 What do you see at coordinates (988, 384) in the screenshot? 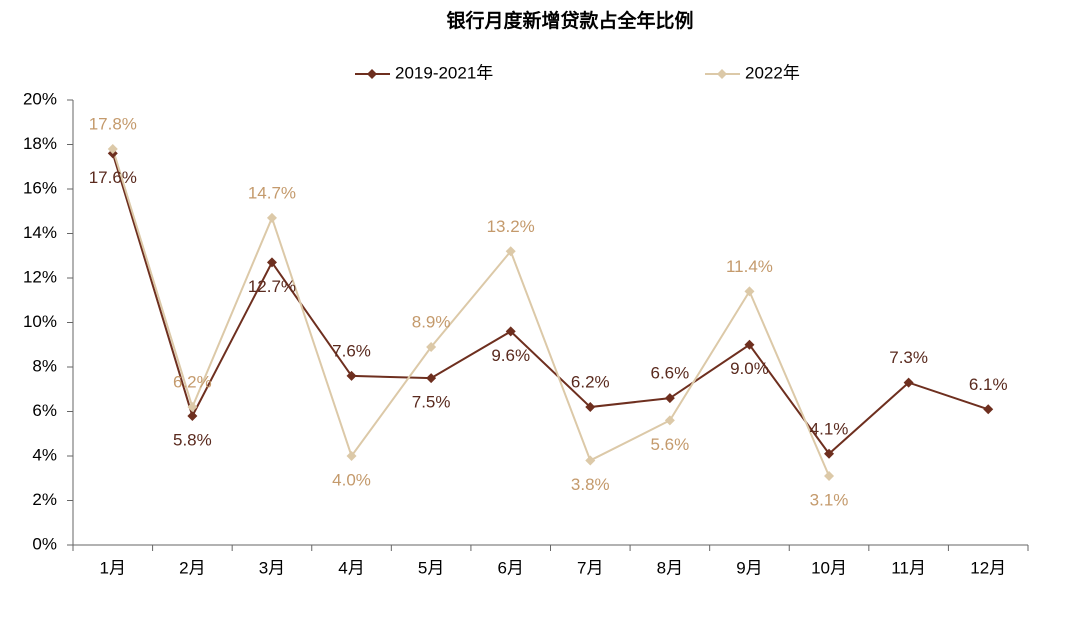
I see `data-label: 6.1%` at bounding box center [988, 384].